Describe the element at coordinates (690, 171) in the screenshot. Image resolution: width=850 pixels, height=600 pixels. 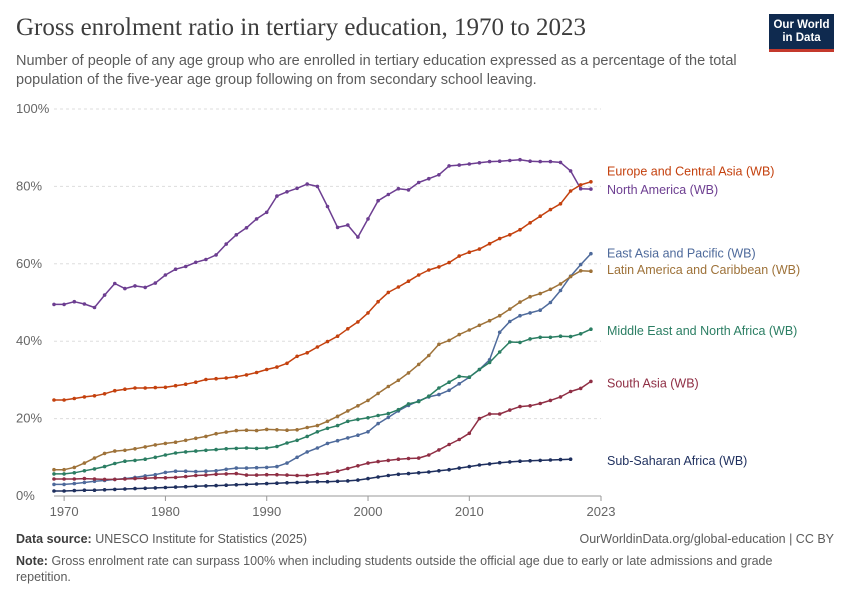
I see `series-label: Europe and Central Asia (WB)` at that location.